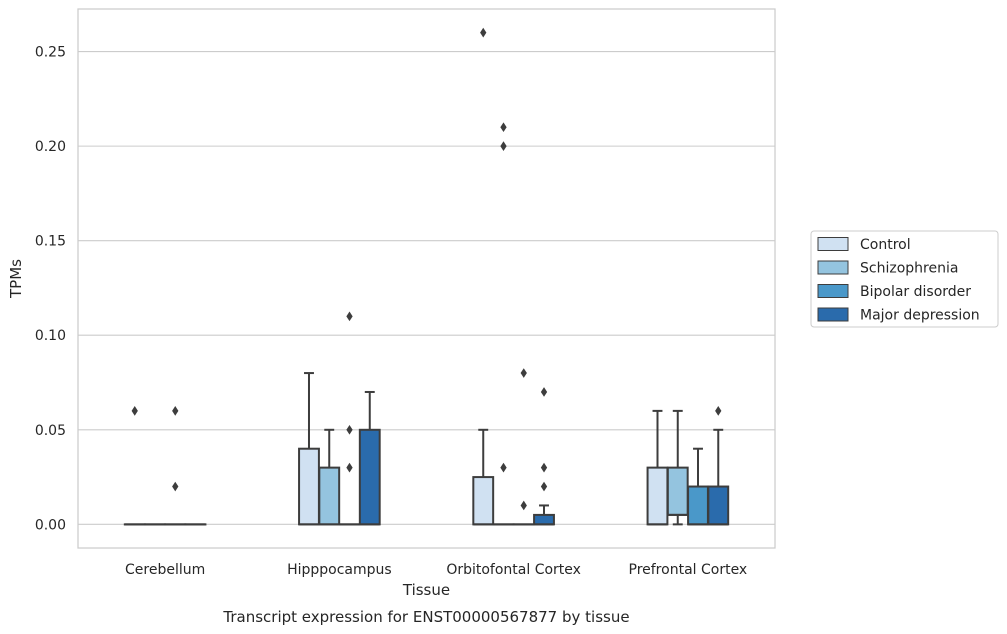 This screenshot has height=634, width=1007. I want to click on y-axis-label: TPMs, so click(16, 279).